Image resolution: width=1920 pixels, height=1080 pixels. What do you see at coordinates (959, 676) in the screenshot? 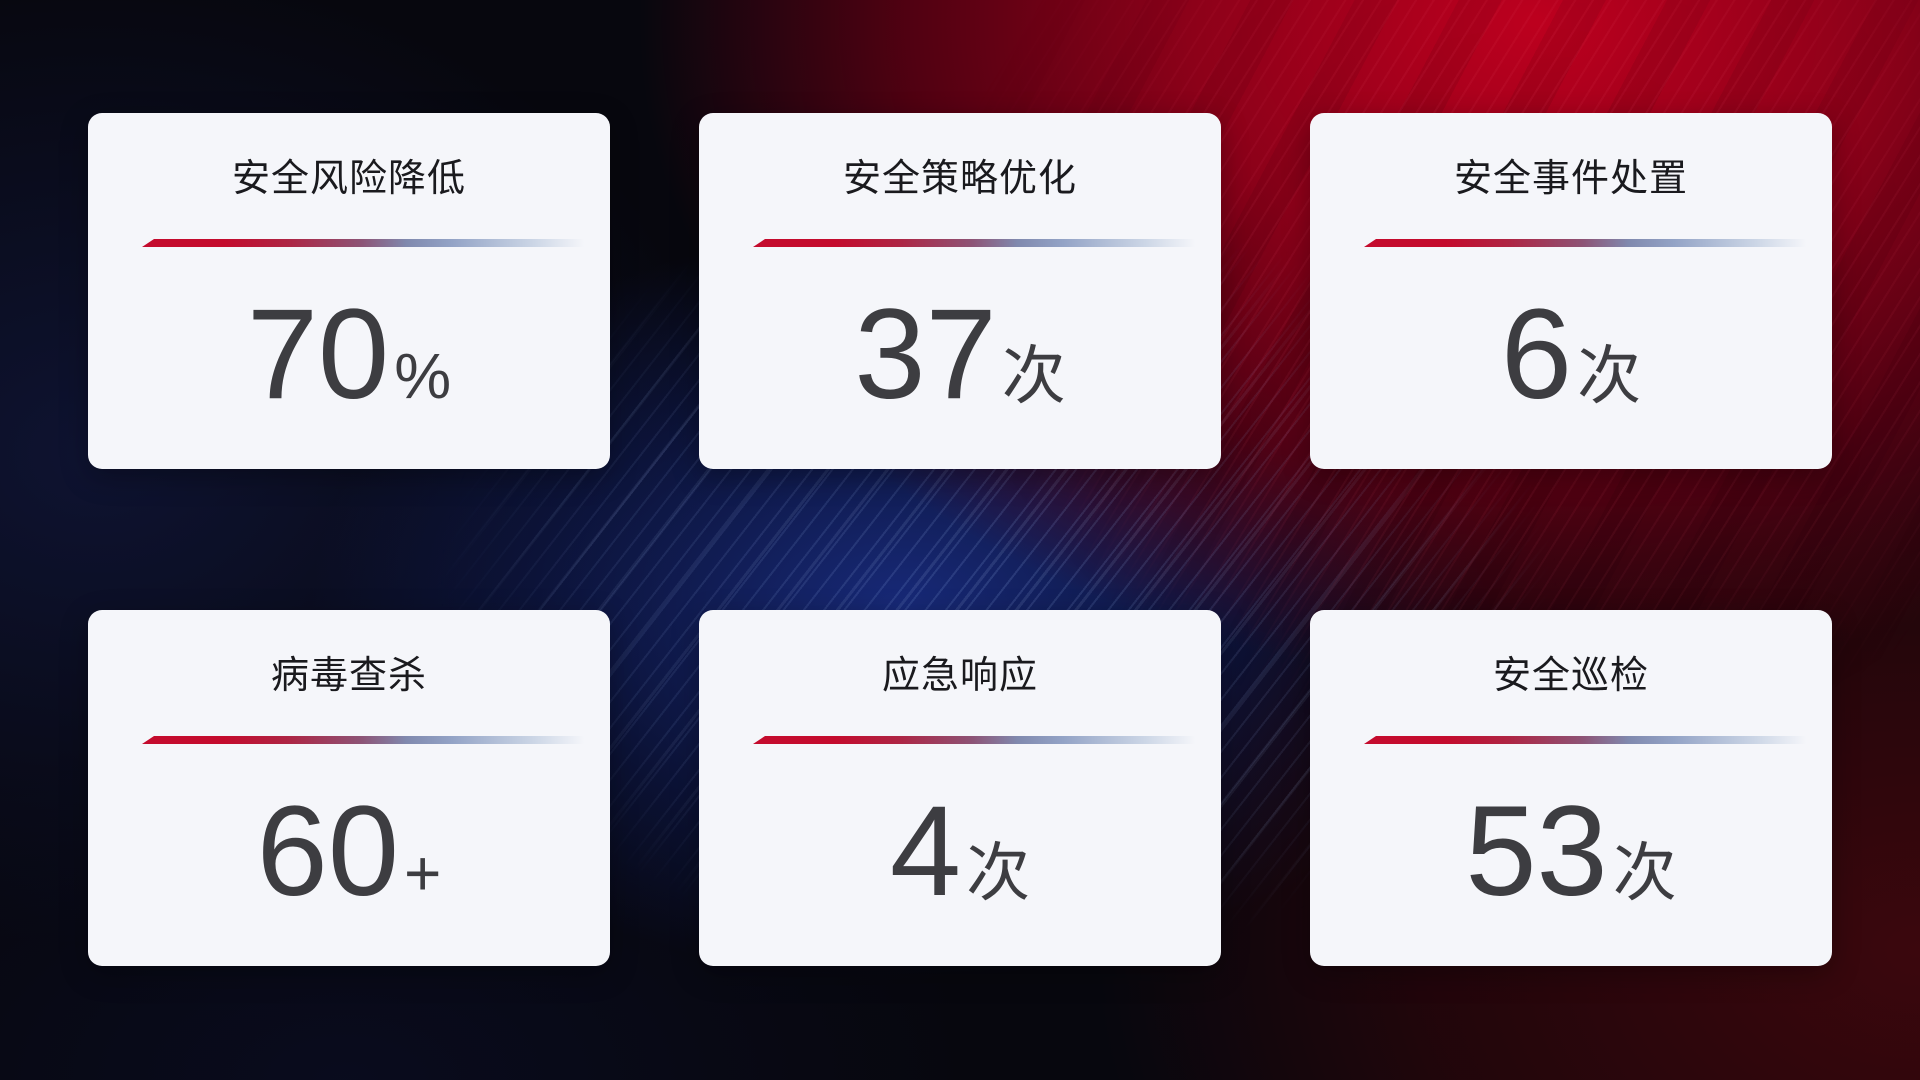
I see `stat-card-title: 应急响应` at bounding box center [959, 676].